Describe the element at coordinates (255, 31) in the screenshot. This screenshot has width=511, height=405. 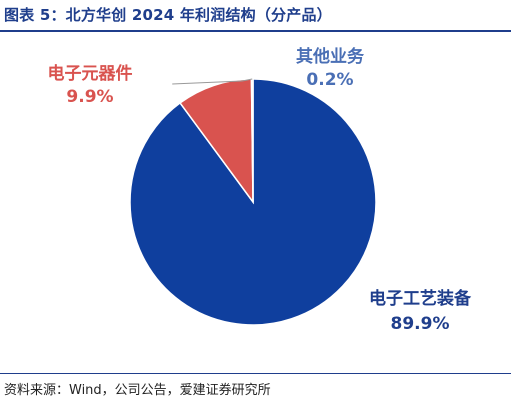
I see `title-divider` at that location.